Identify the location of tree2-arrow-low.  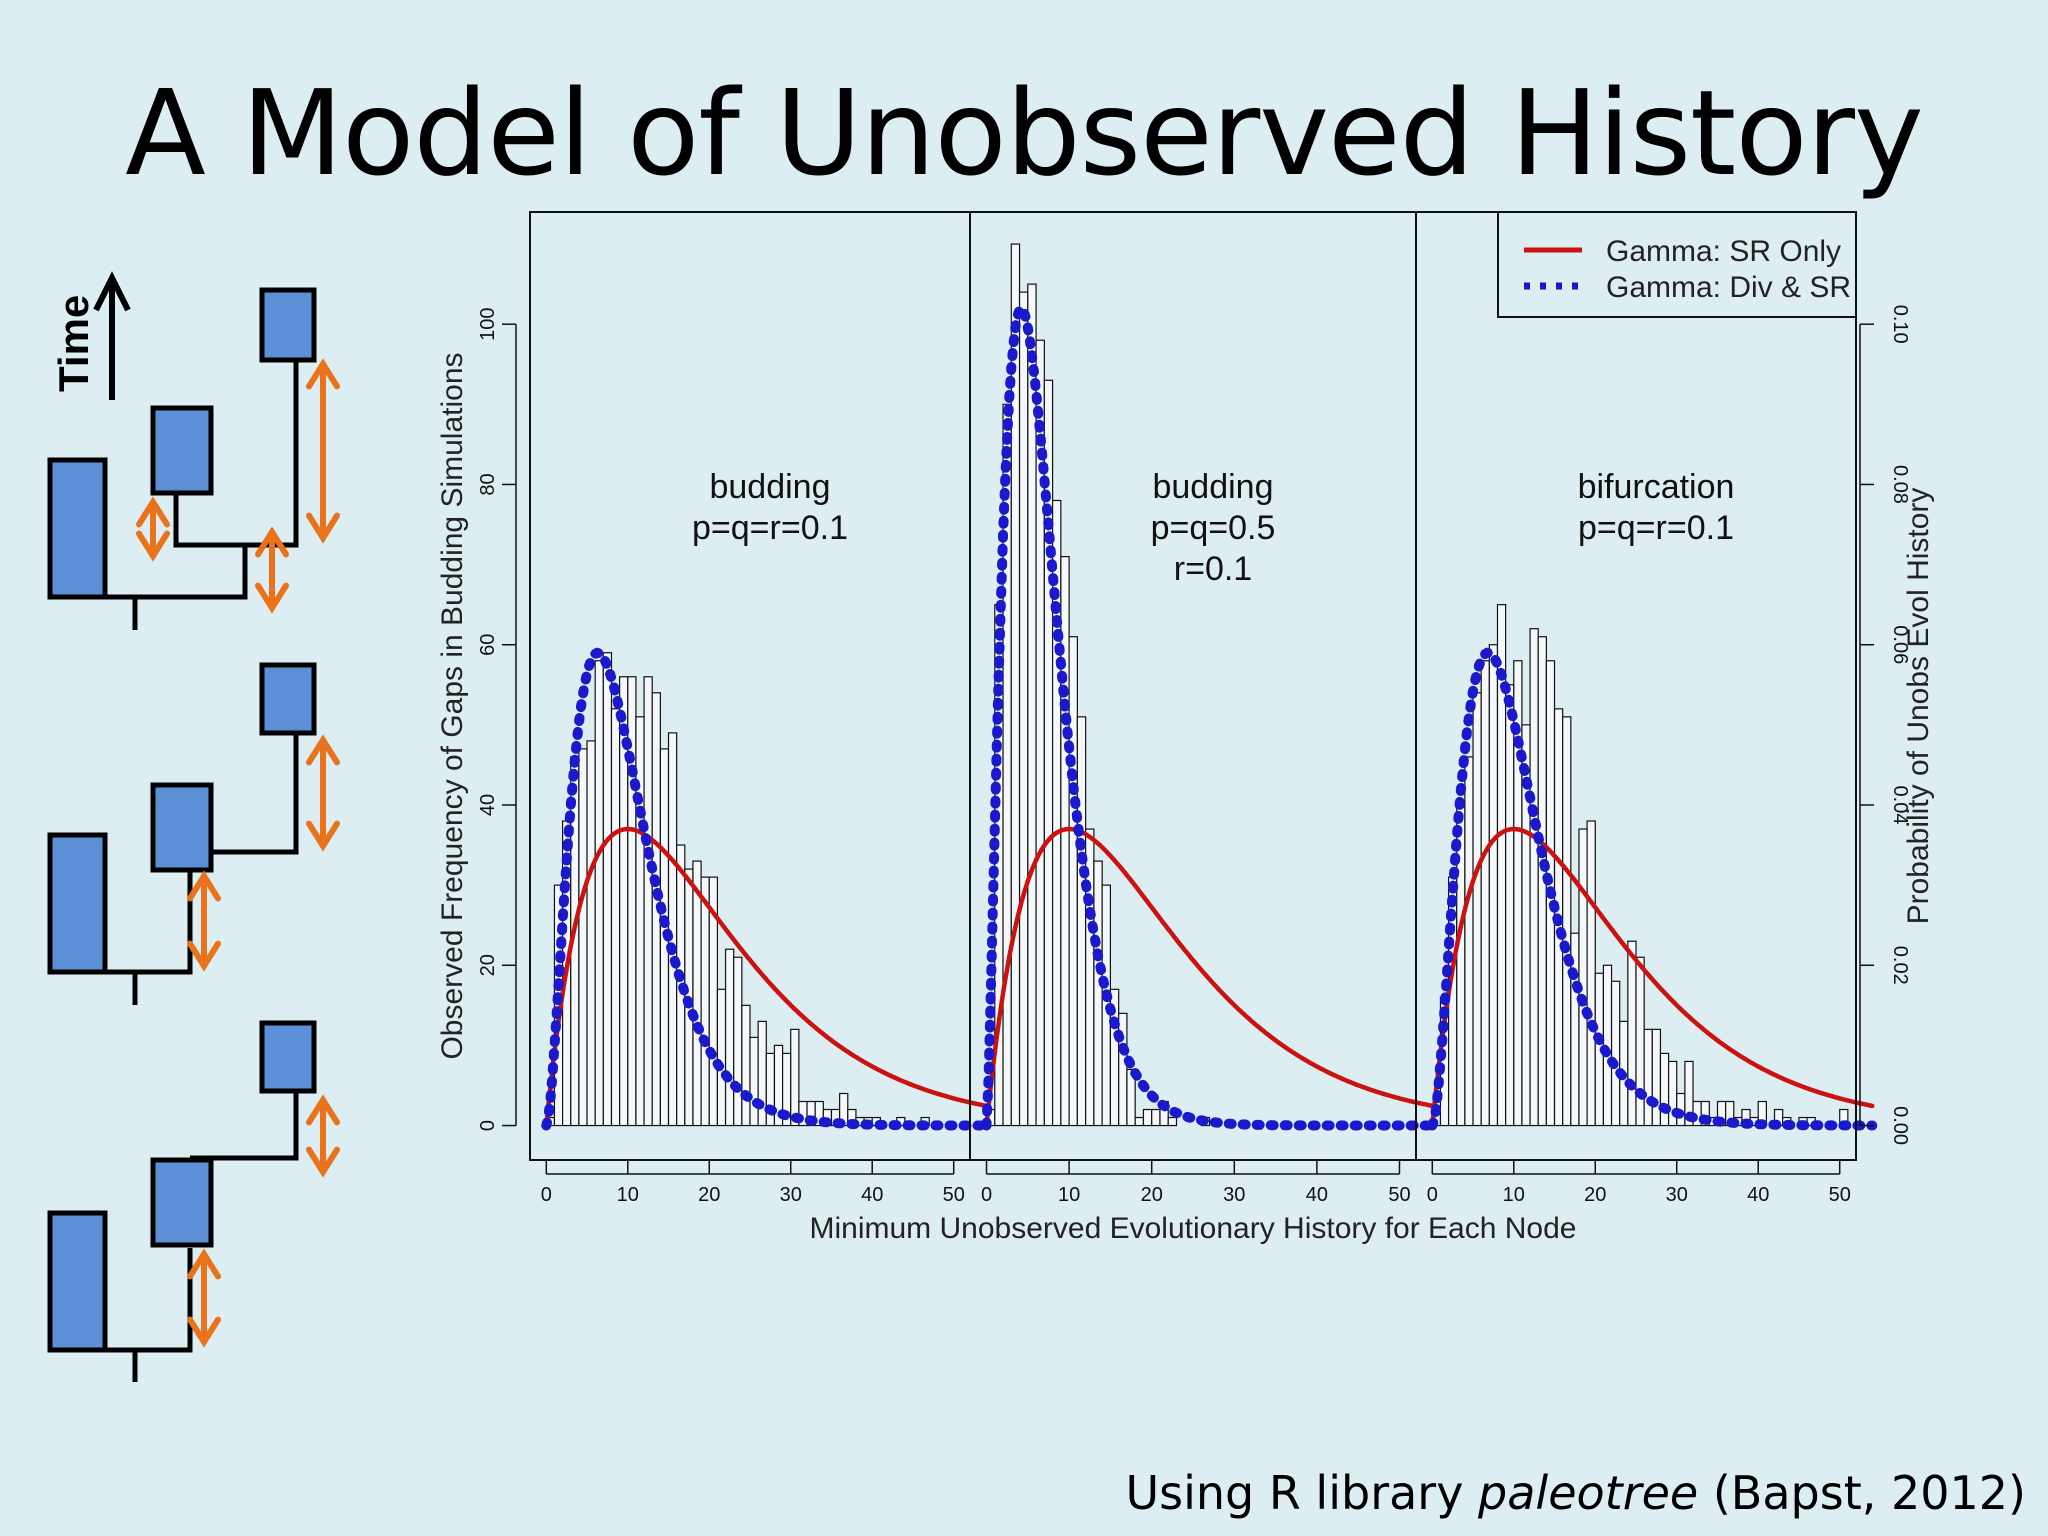
(204, 921).